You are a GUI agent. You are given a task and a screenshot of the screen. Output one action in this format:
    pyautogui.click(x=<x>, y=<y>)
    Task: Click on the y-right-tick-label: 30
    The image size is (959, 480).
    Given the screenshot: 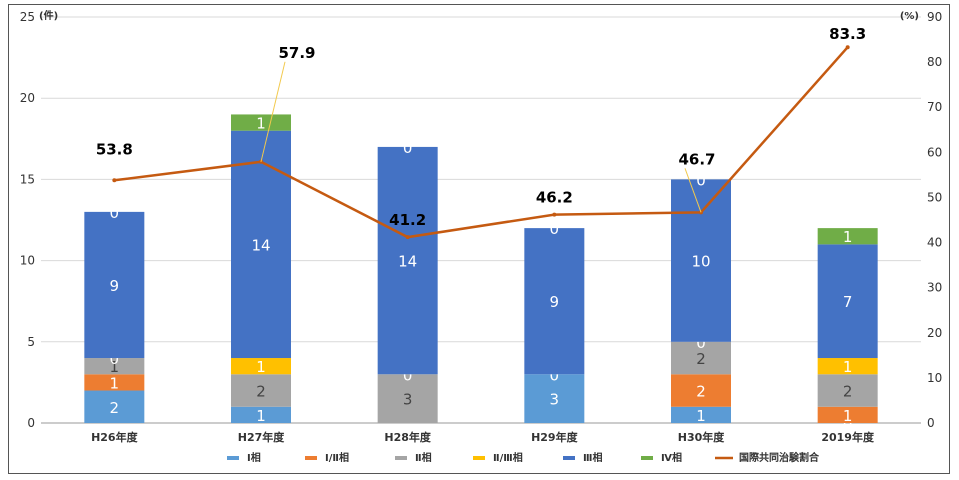 What is the action you would take?
    pyautogui.click(x=934, y=288)
    